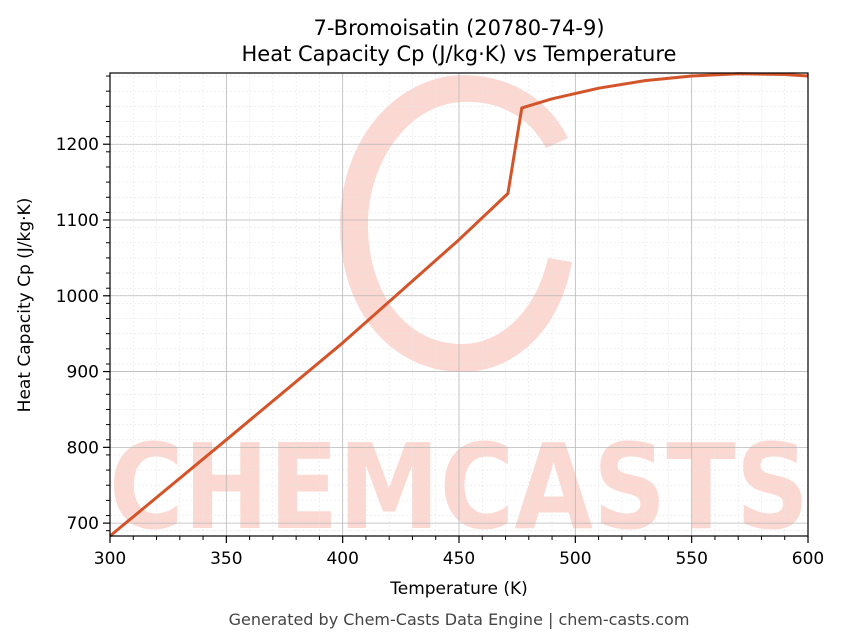 The width and height of the screenshot is (843, 644). What do you see at coordinates (458, 28) in the screenshot?
I see `chart-title: 7-Bromoisatin (20780-74-9)` at bounding box center [458, 28].